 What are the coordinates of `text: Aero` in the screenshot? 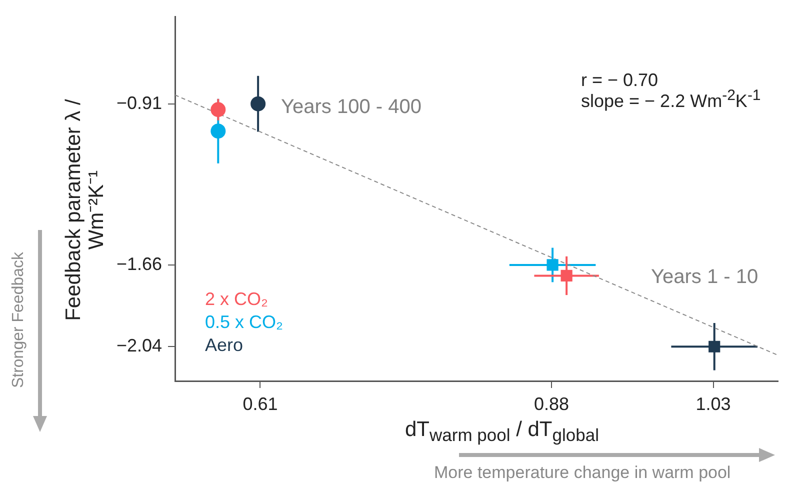 It's located at (224, 344).